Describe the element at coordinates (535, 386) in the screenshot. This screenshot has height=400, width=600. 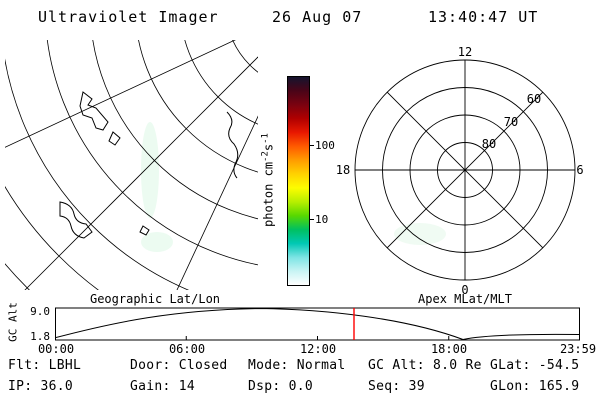
I see `status-glon: GLon: 165.9` at that location.